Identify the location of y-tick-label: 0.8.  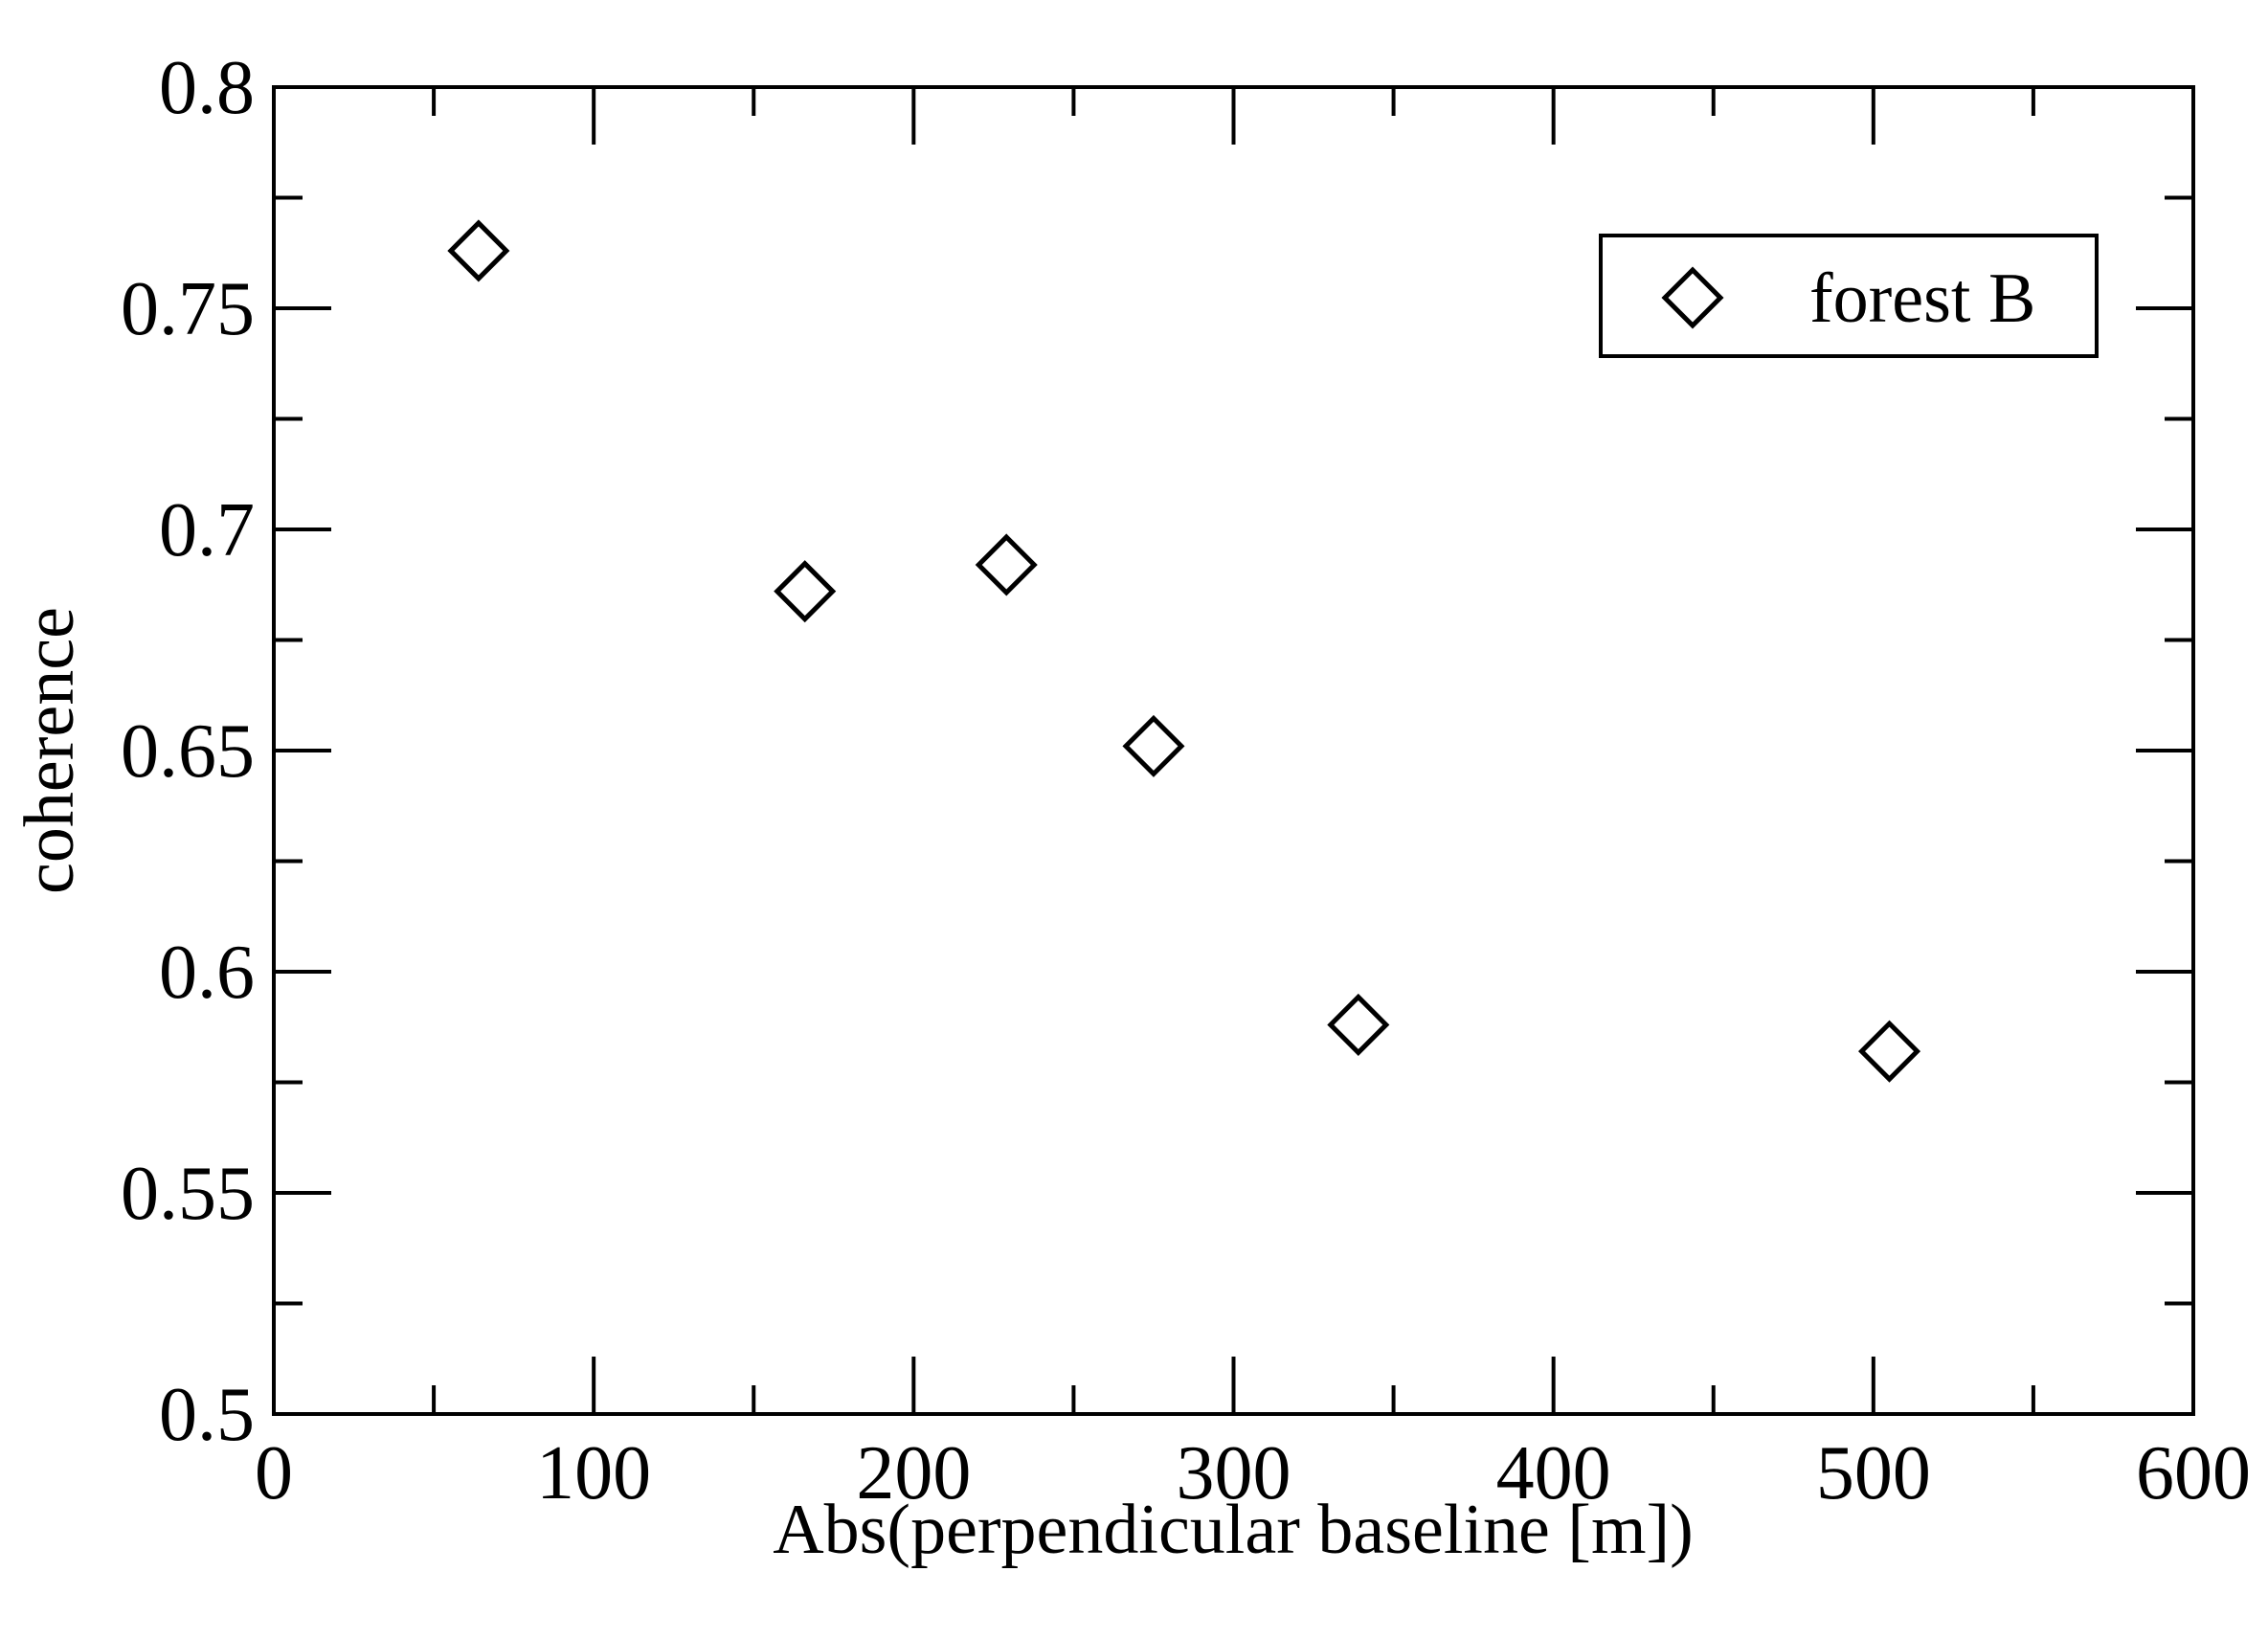
(207, 88).